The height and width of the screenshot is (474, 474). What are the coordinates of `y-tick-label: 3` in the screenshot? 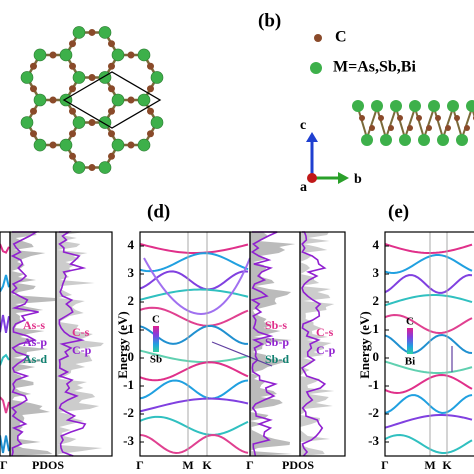 It's located at (131, 272).